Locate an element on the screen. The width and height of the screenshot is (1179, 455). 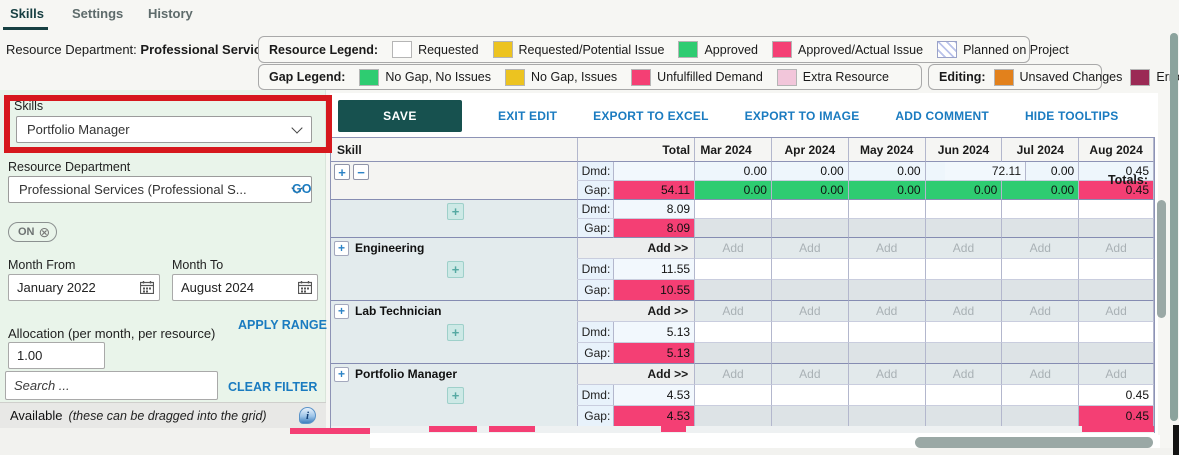
page-vertical-scrollbar-thumb is located at coordinates (1174, 227).